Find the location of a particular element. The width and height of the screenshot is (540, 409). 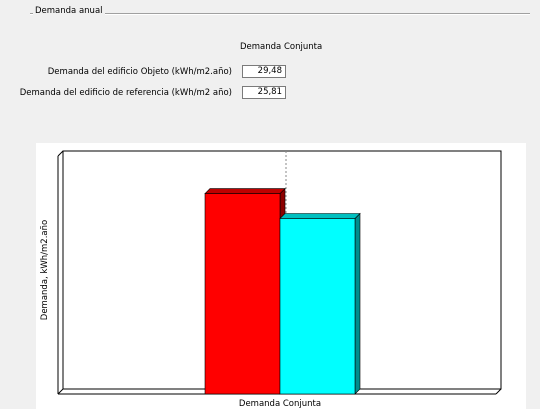

value-field-referencia: 25,81 is located at coordinates (264, 92).